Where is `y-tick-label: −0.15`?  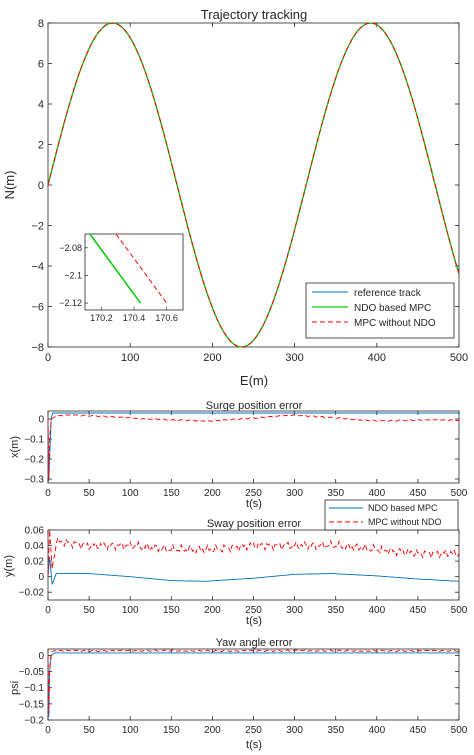
y-tick-label: −0.15 is located at coordinates (32, 704).